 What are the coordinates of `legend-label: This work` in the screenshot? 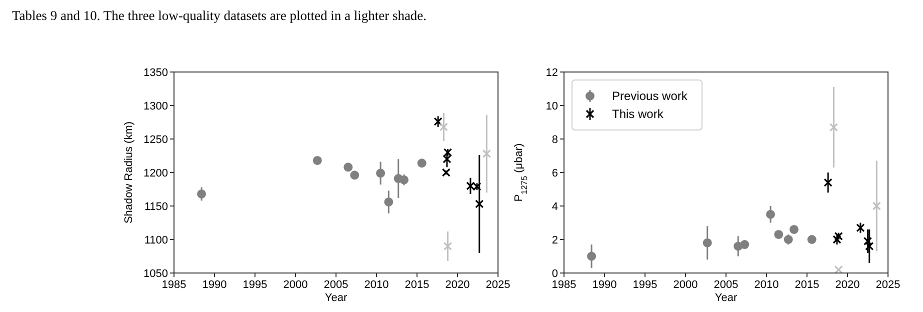 It's located at (638, 114).